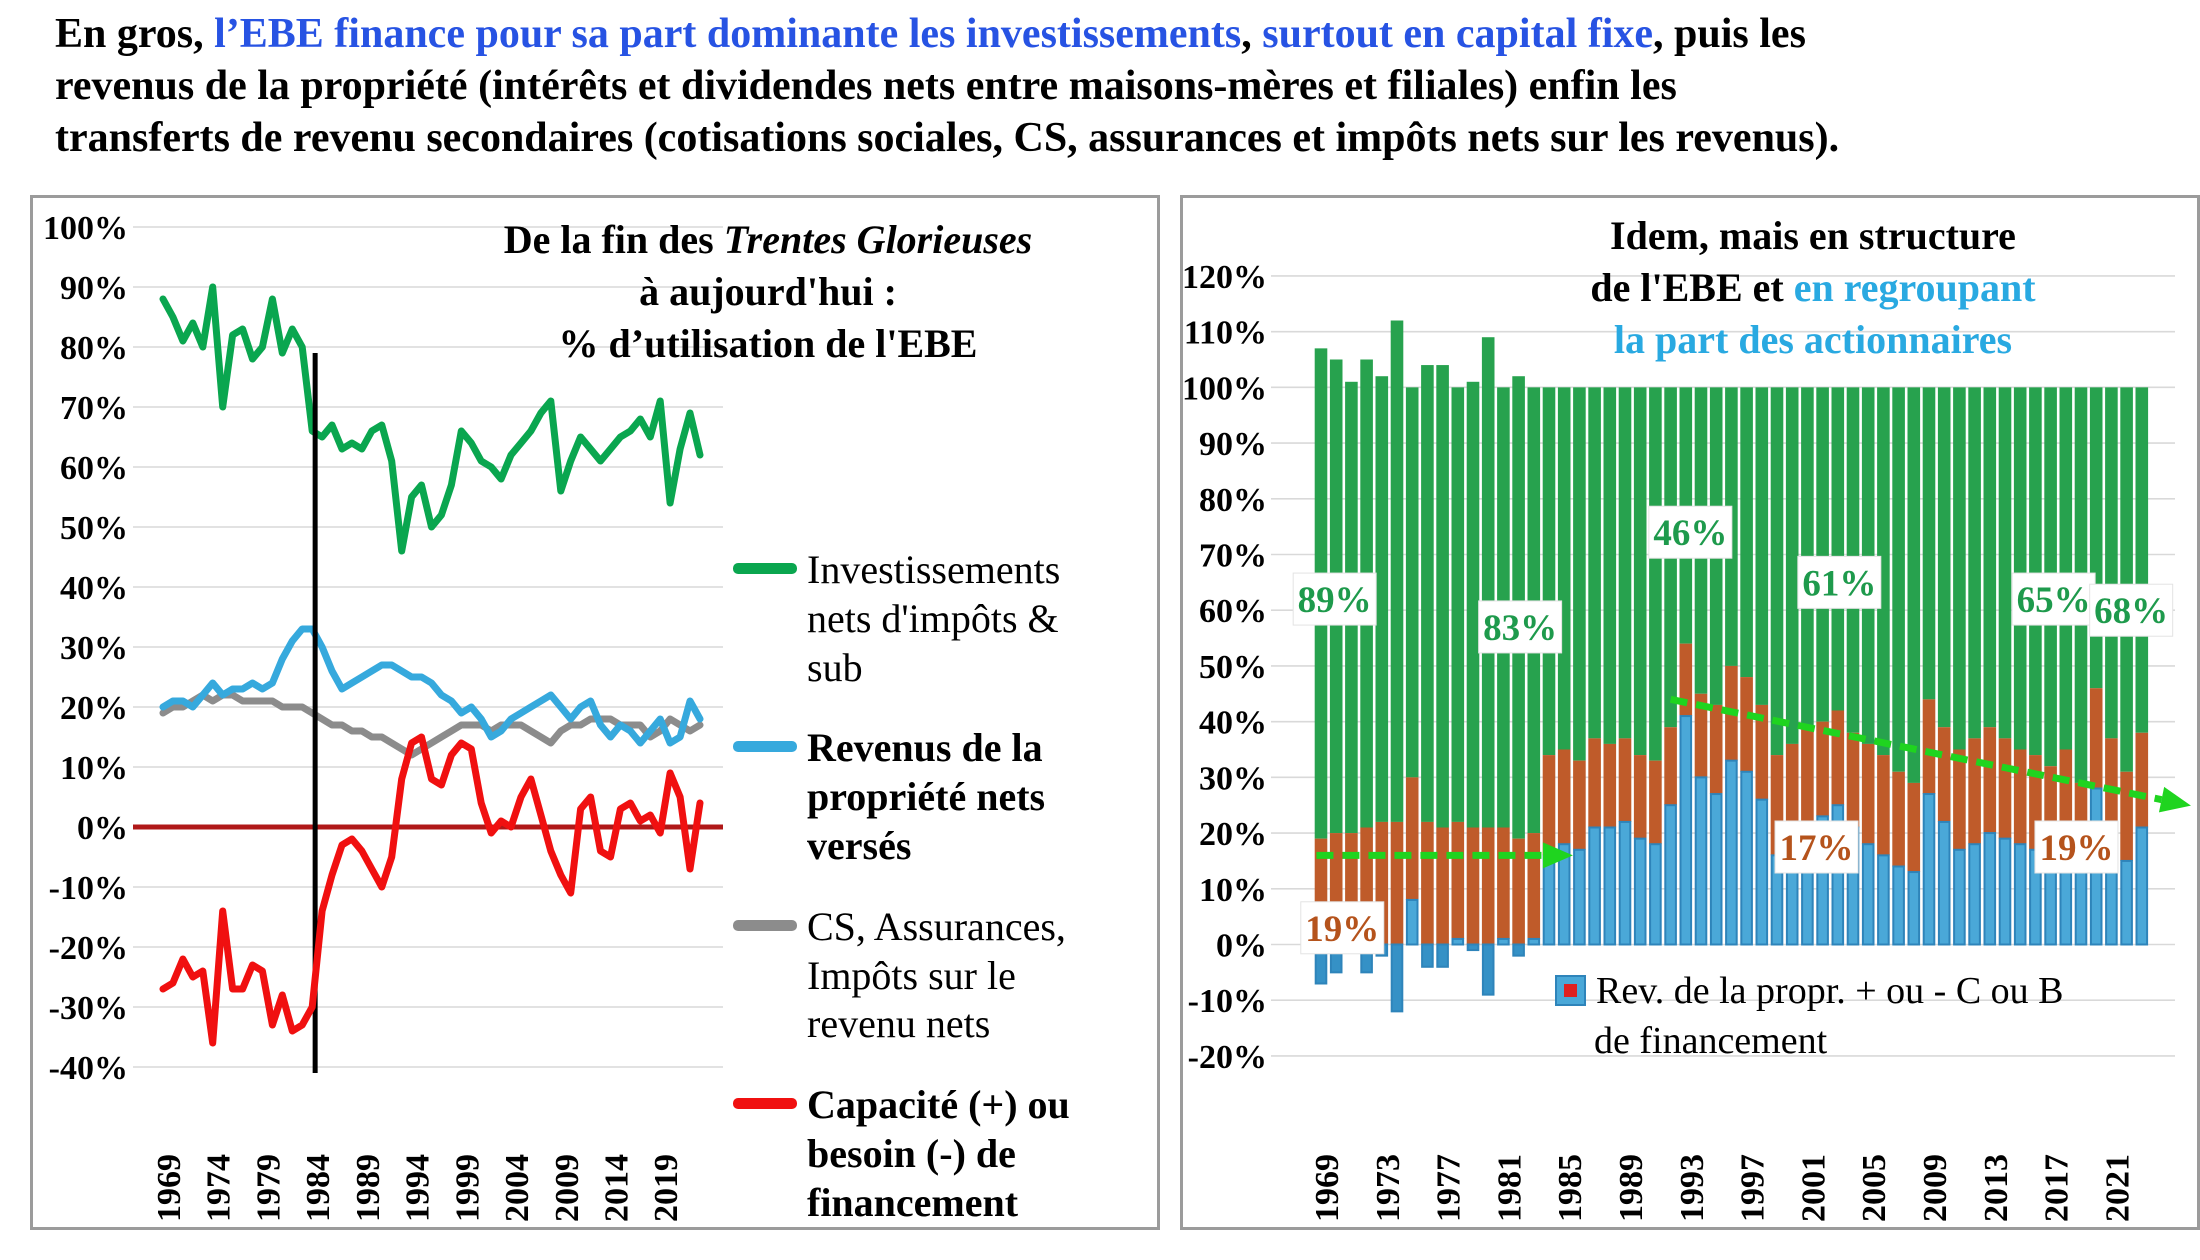 This screenshot has width=2200, height=1260. Describe the element at coordinates (1690, 533) in the screenshot. I see `annotation-label: 46%` at that location.